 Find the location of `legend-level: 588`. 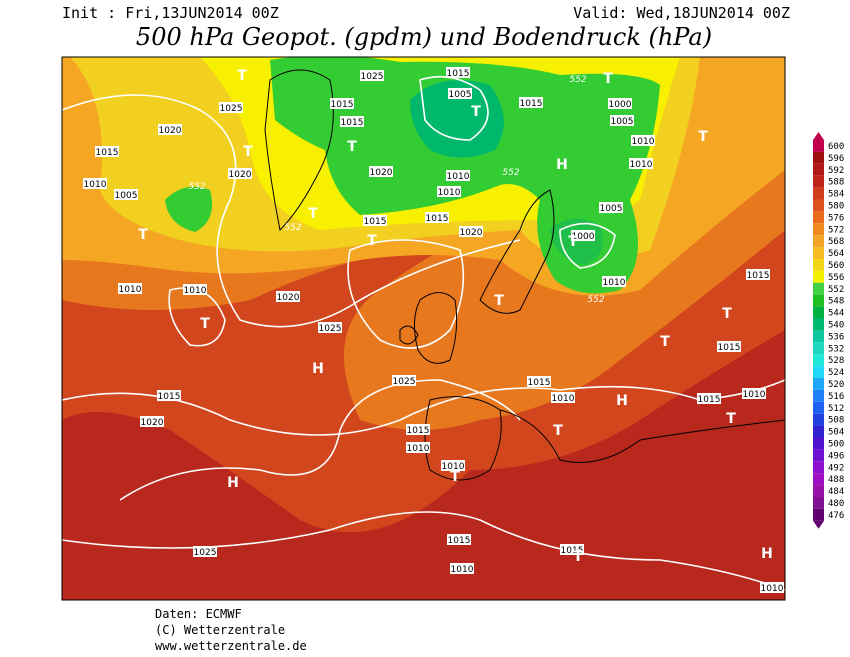

legend-level: 588 is located at coordinates (836, 183).